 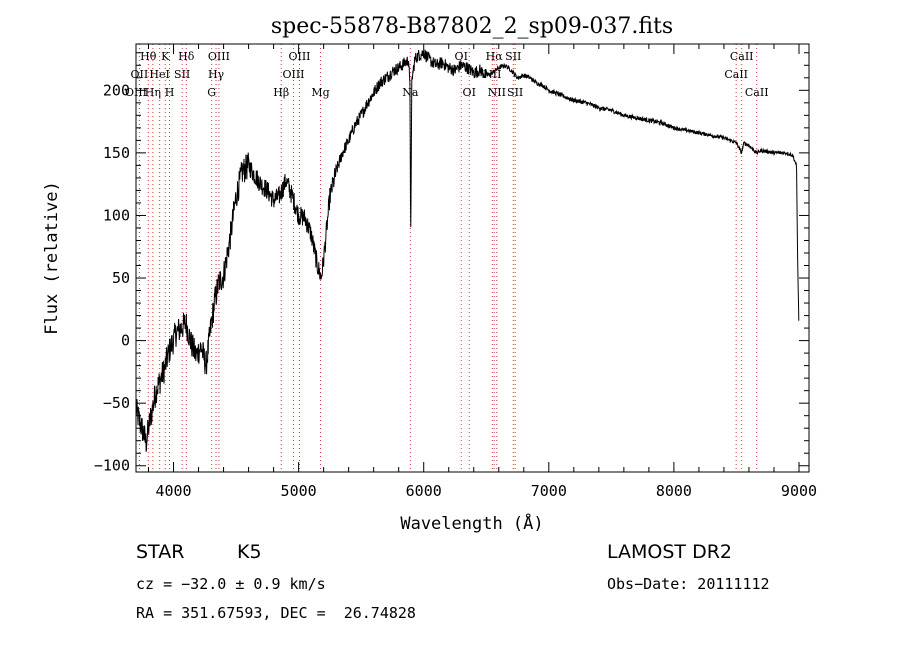 I want to click on spectral-line-label: Hγ, so click(x=216, y=74).